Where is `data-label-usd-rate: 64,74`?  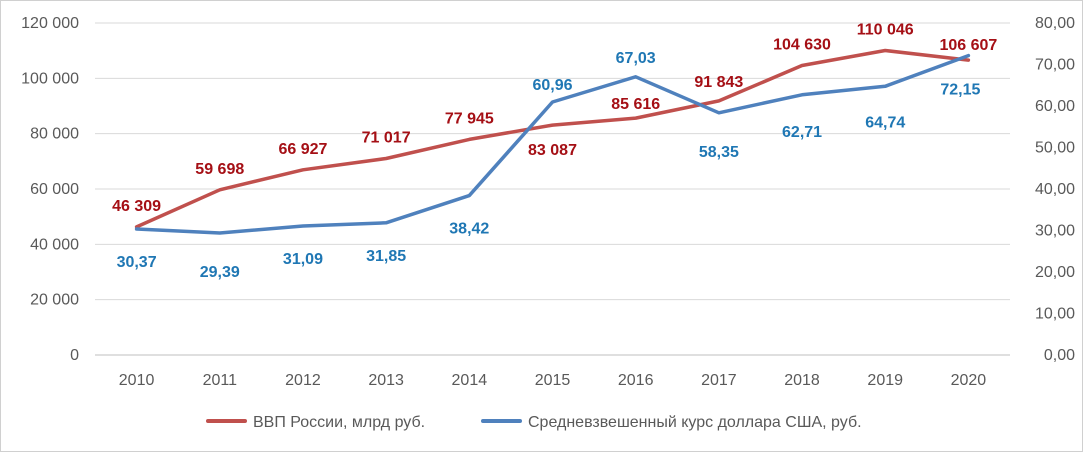
data-label-usd-rate: 64,74 is located at coordinates (885, 122).